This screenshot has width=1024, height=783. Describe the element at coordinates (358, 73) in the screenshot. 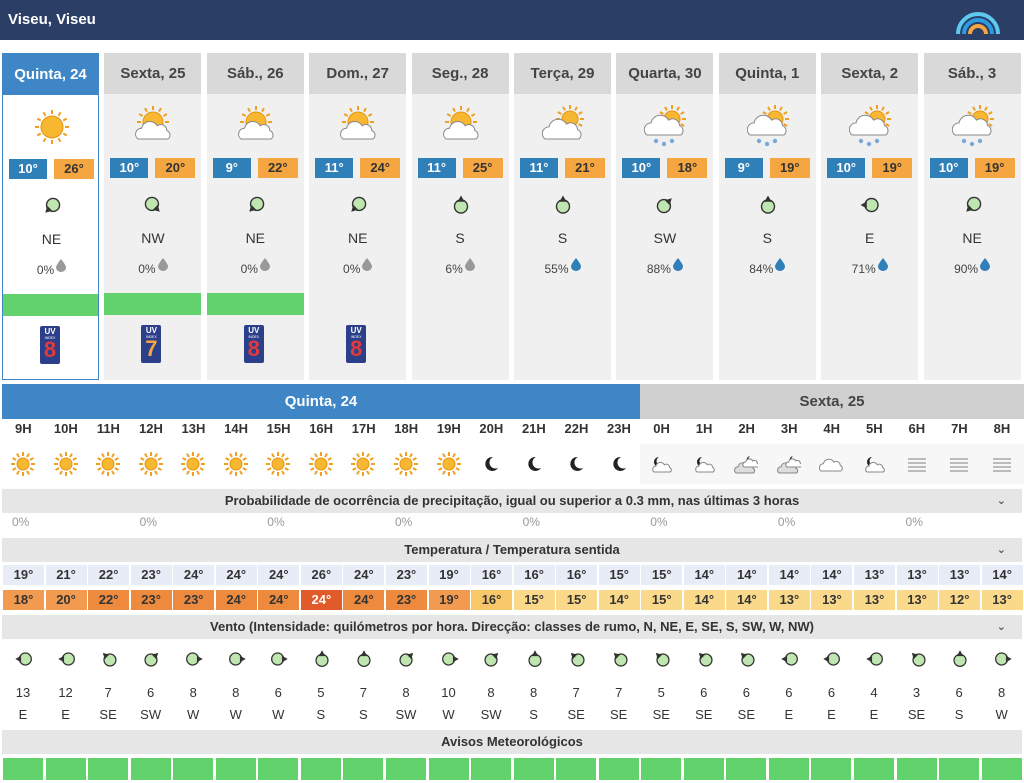

I see `day-tab: Dom., 27` at that location.